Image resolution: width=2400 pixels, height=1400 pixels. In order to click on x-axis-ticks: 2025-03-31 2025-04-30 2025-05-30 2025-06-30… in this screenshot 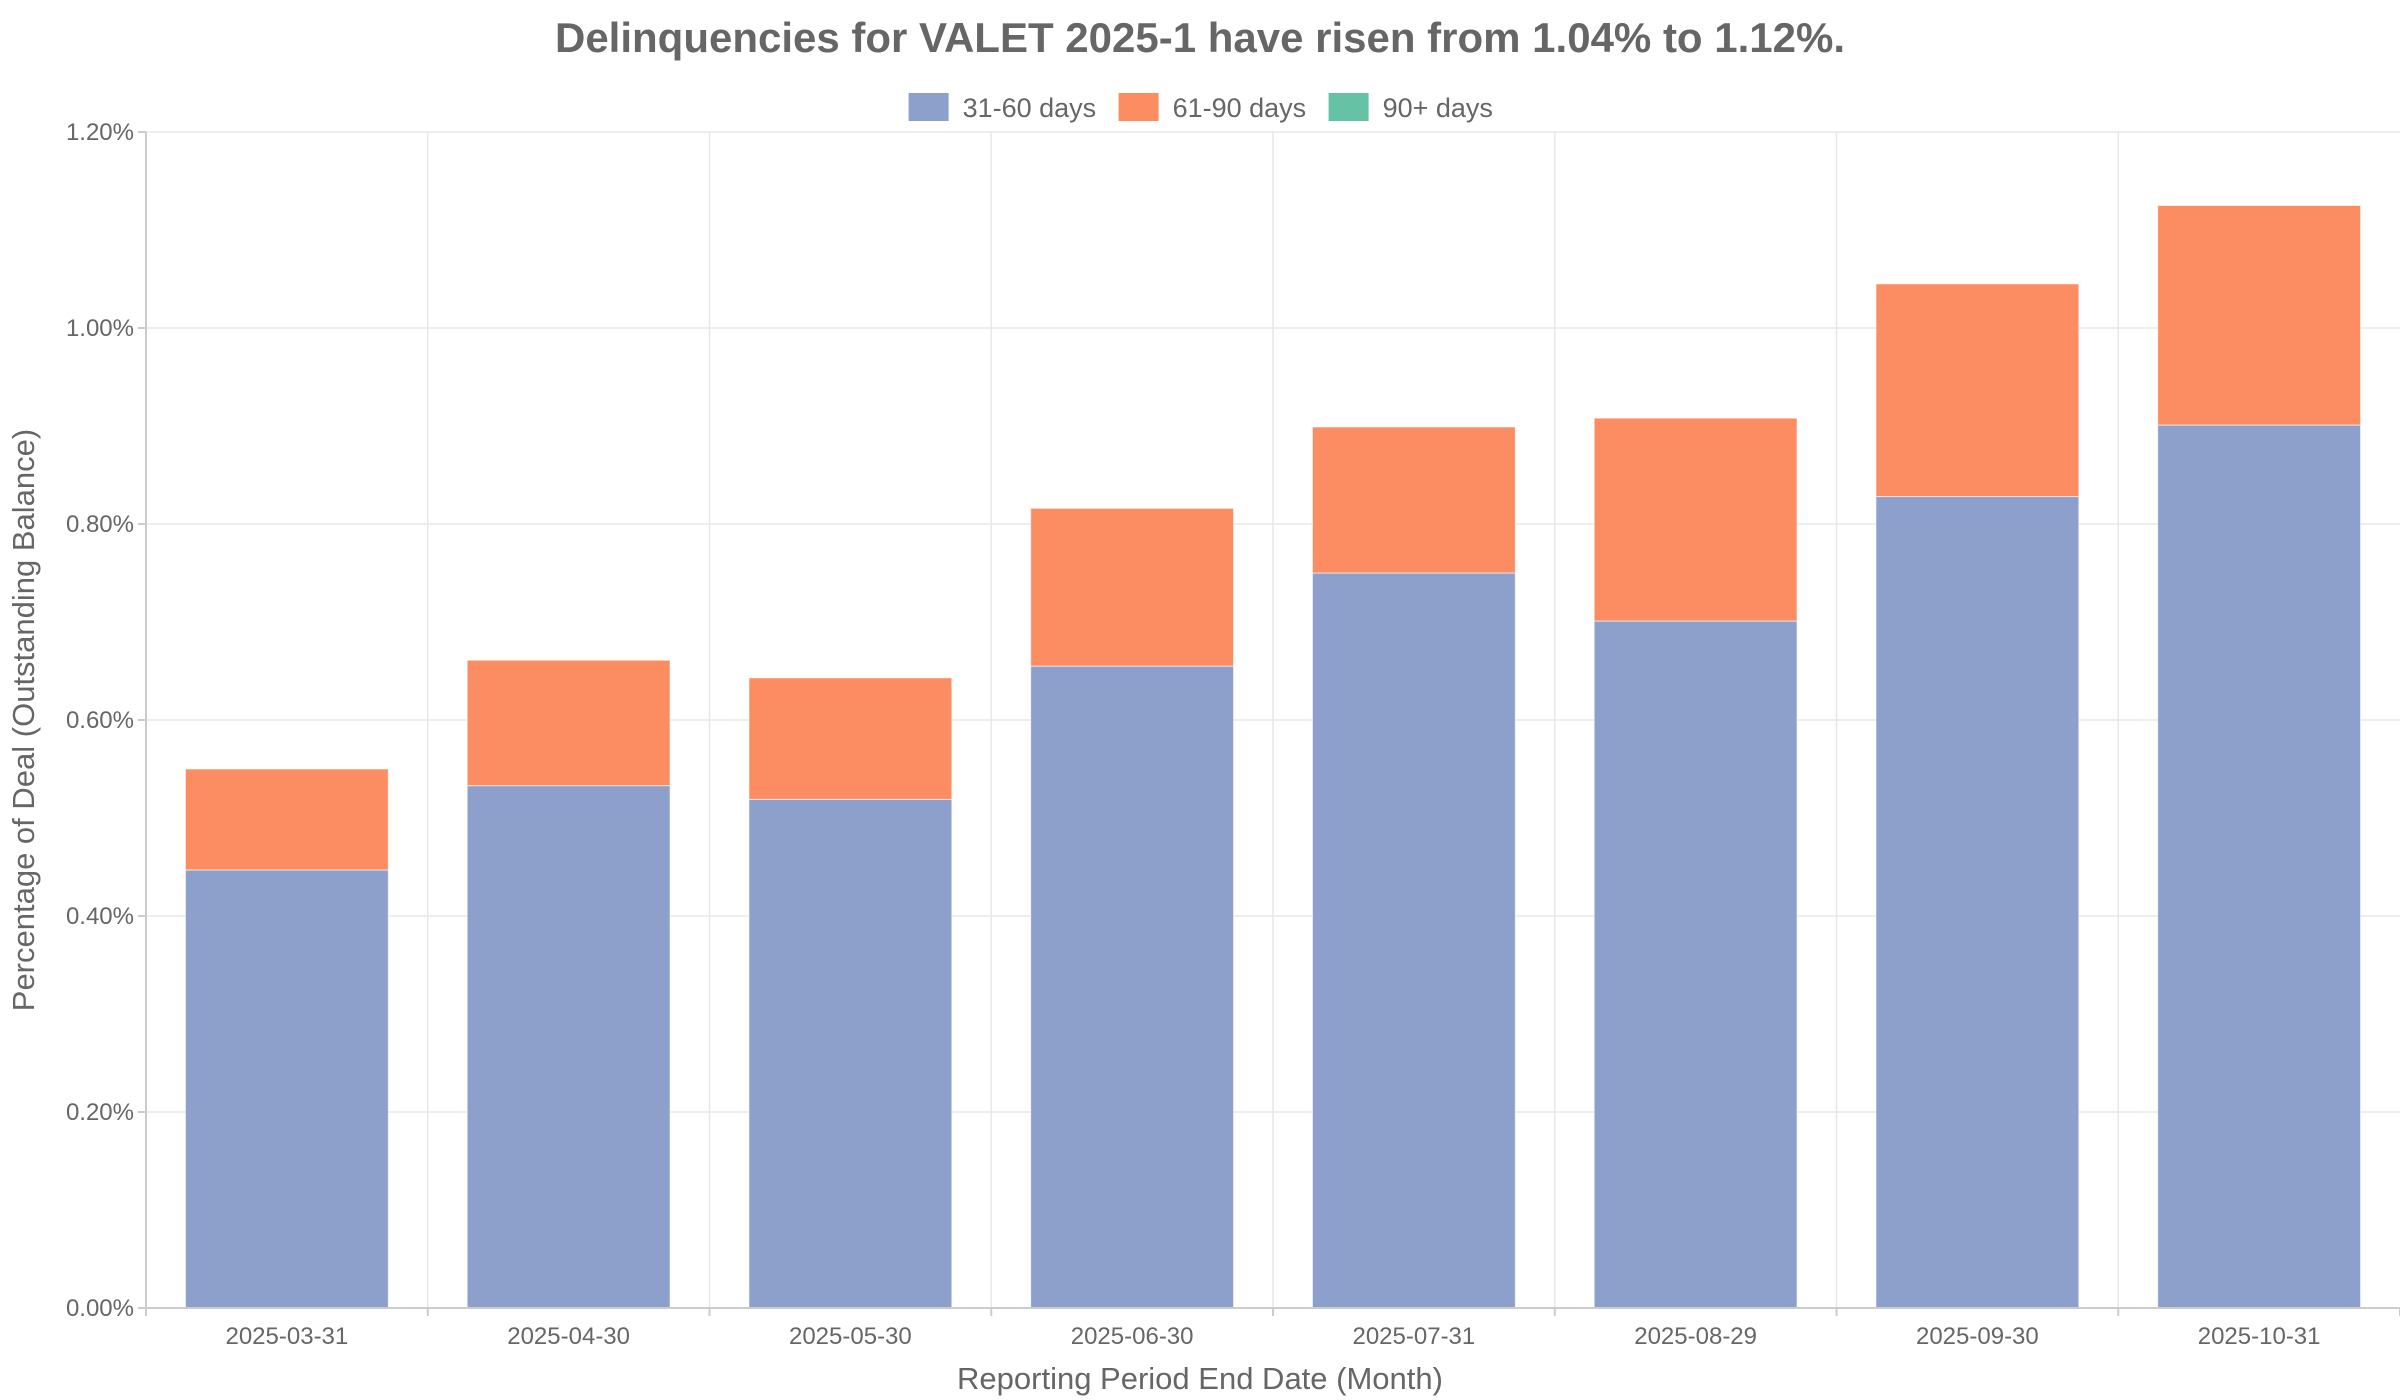, I will do `click(1272, 1329)`.